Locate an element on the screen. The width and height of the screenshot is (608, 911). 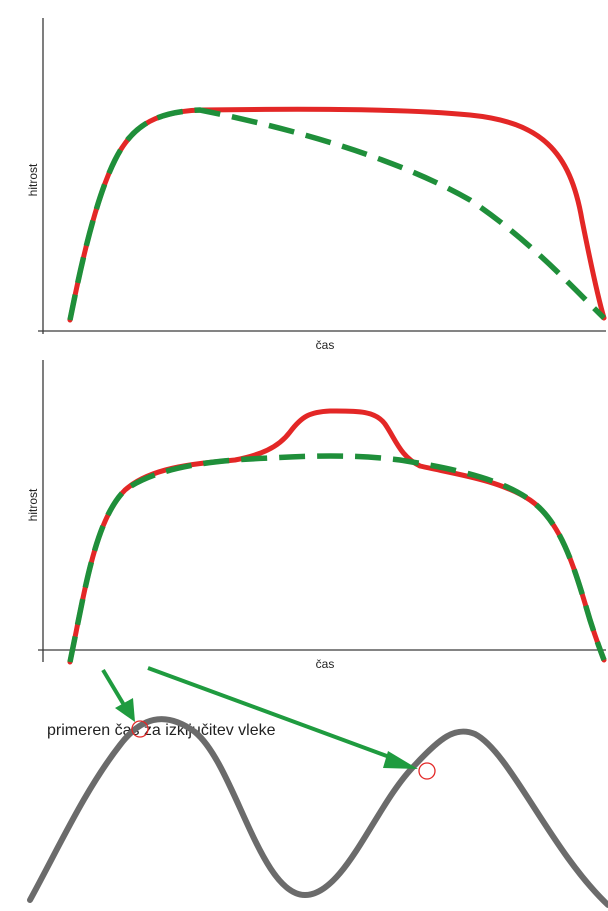
middle-x-axis-label: čas is located at coordinates (325, 664).